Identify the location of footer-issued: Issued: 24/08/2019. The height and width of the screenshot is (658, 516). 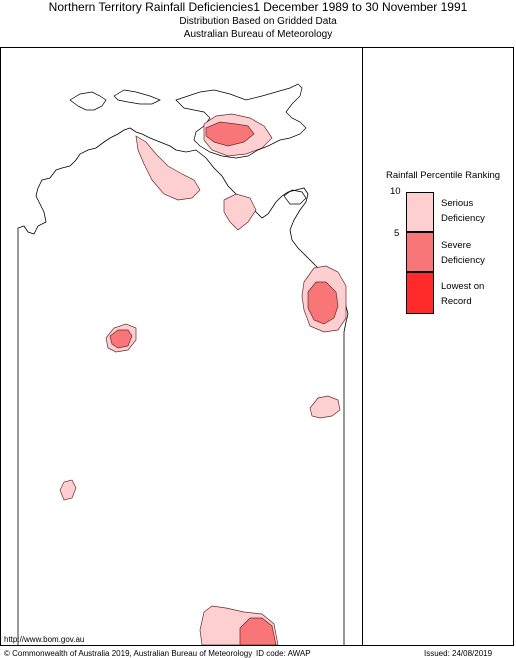
(458, 653).